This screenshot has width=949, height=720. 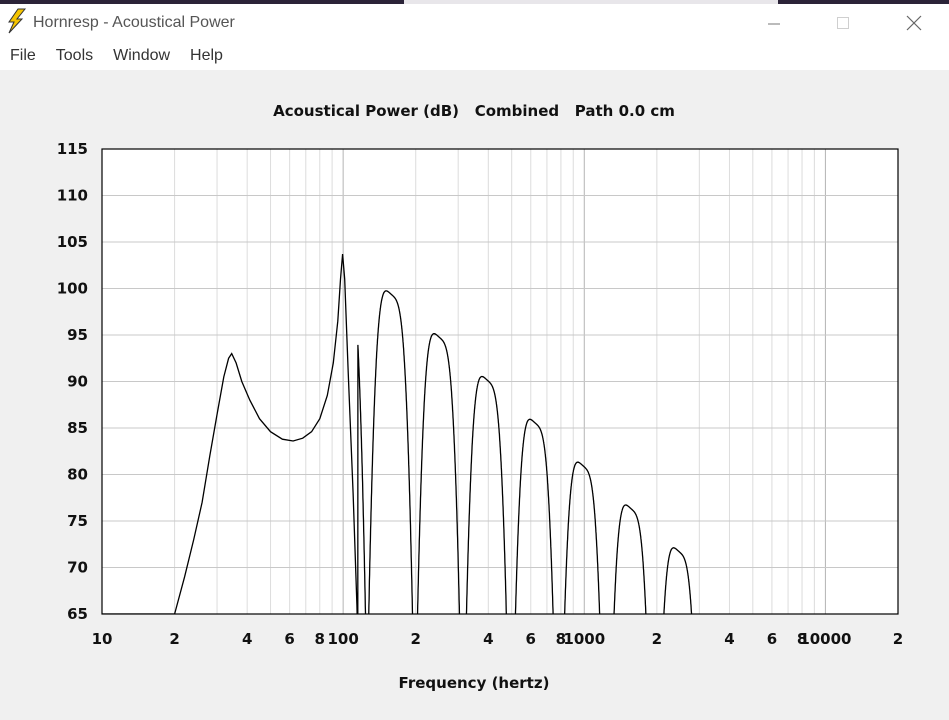 I want to click on lightning-bolt-icon, so click(x=13, y=23).